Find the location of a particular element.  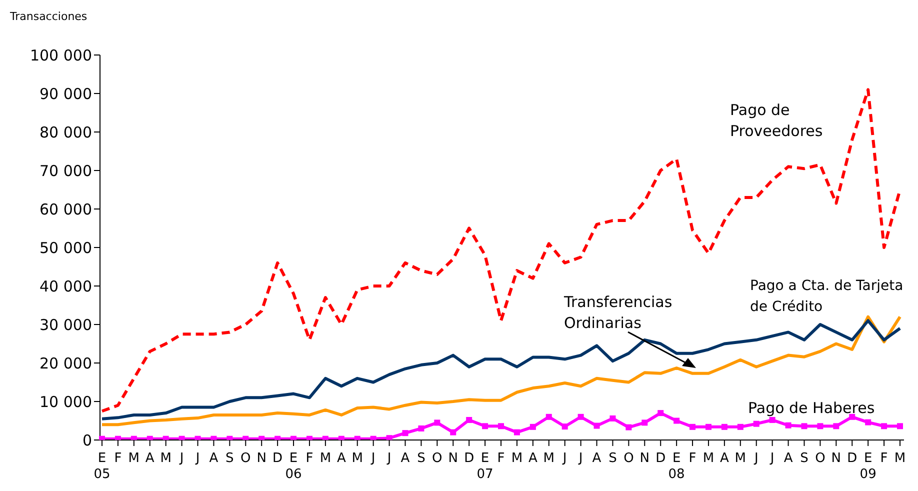

series-label: Pago de Haberes is located at coordinates (812, 408).